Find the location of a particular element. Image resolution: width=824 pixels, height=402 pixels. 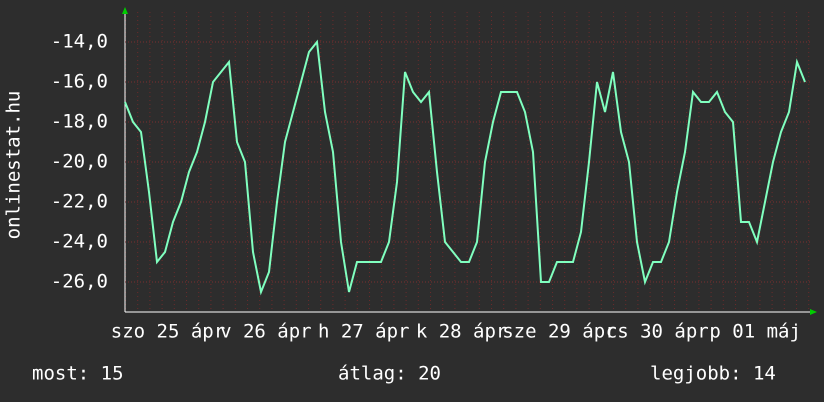

y-axis-arrow is located at coordinates (125, 10).